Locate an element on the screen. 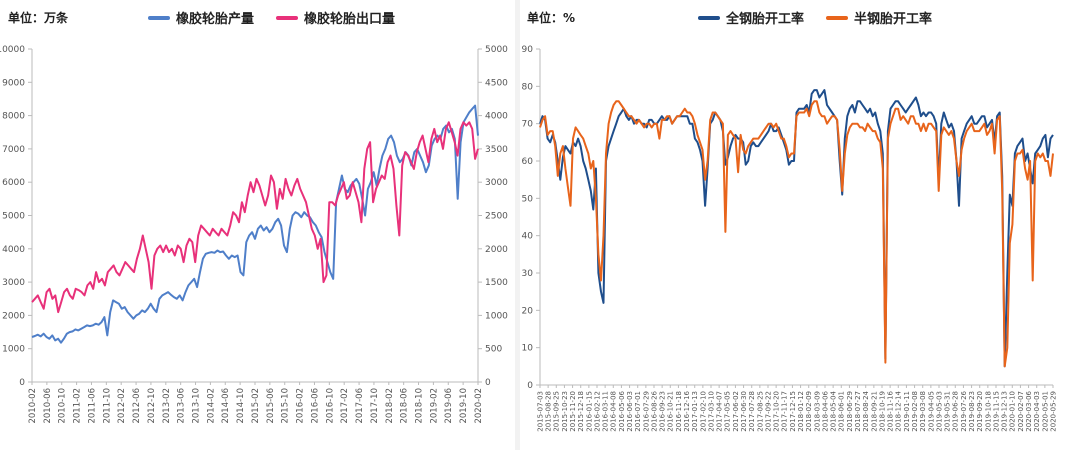 This screenshot has width=1080, height=450. right-x-tick-label: 2017-06-30 is located at coordinates (744, 411).